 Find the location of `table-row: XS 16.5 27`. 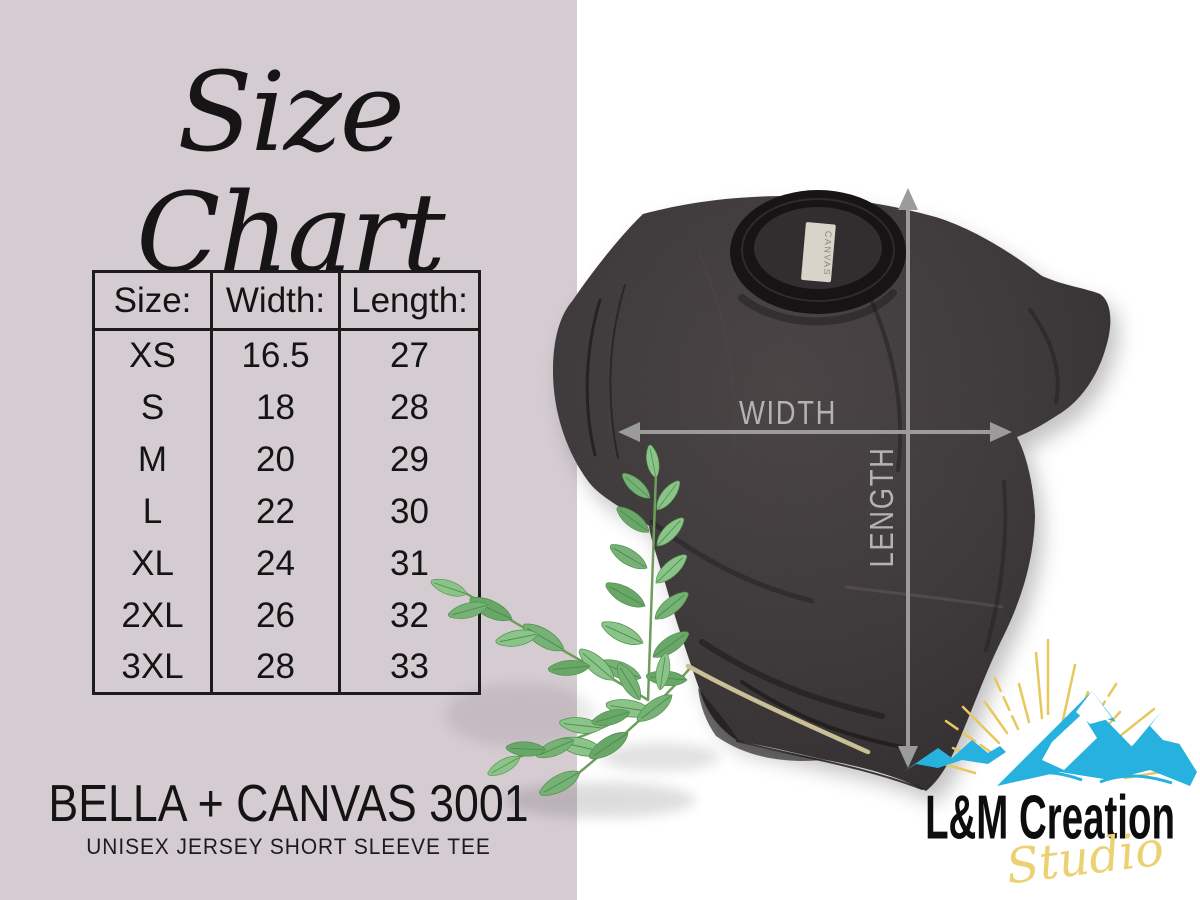

table-row: XS 16.5 27 is located at coordinates (287, 355).